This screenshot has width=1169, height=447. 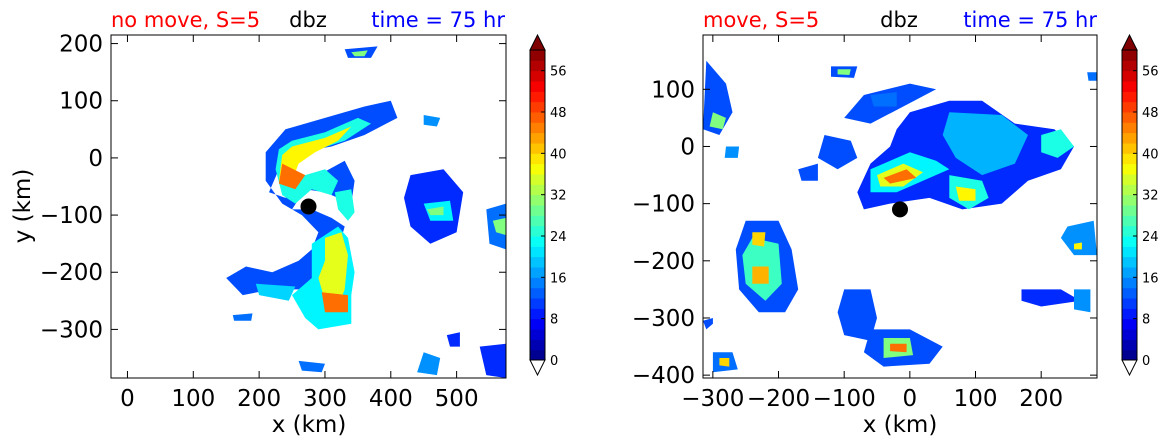 I want to click on left-y-tick-label: −300, so click(x=71, y=330).